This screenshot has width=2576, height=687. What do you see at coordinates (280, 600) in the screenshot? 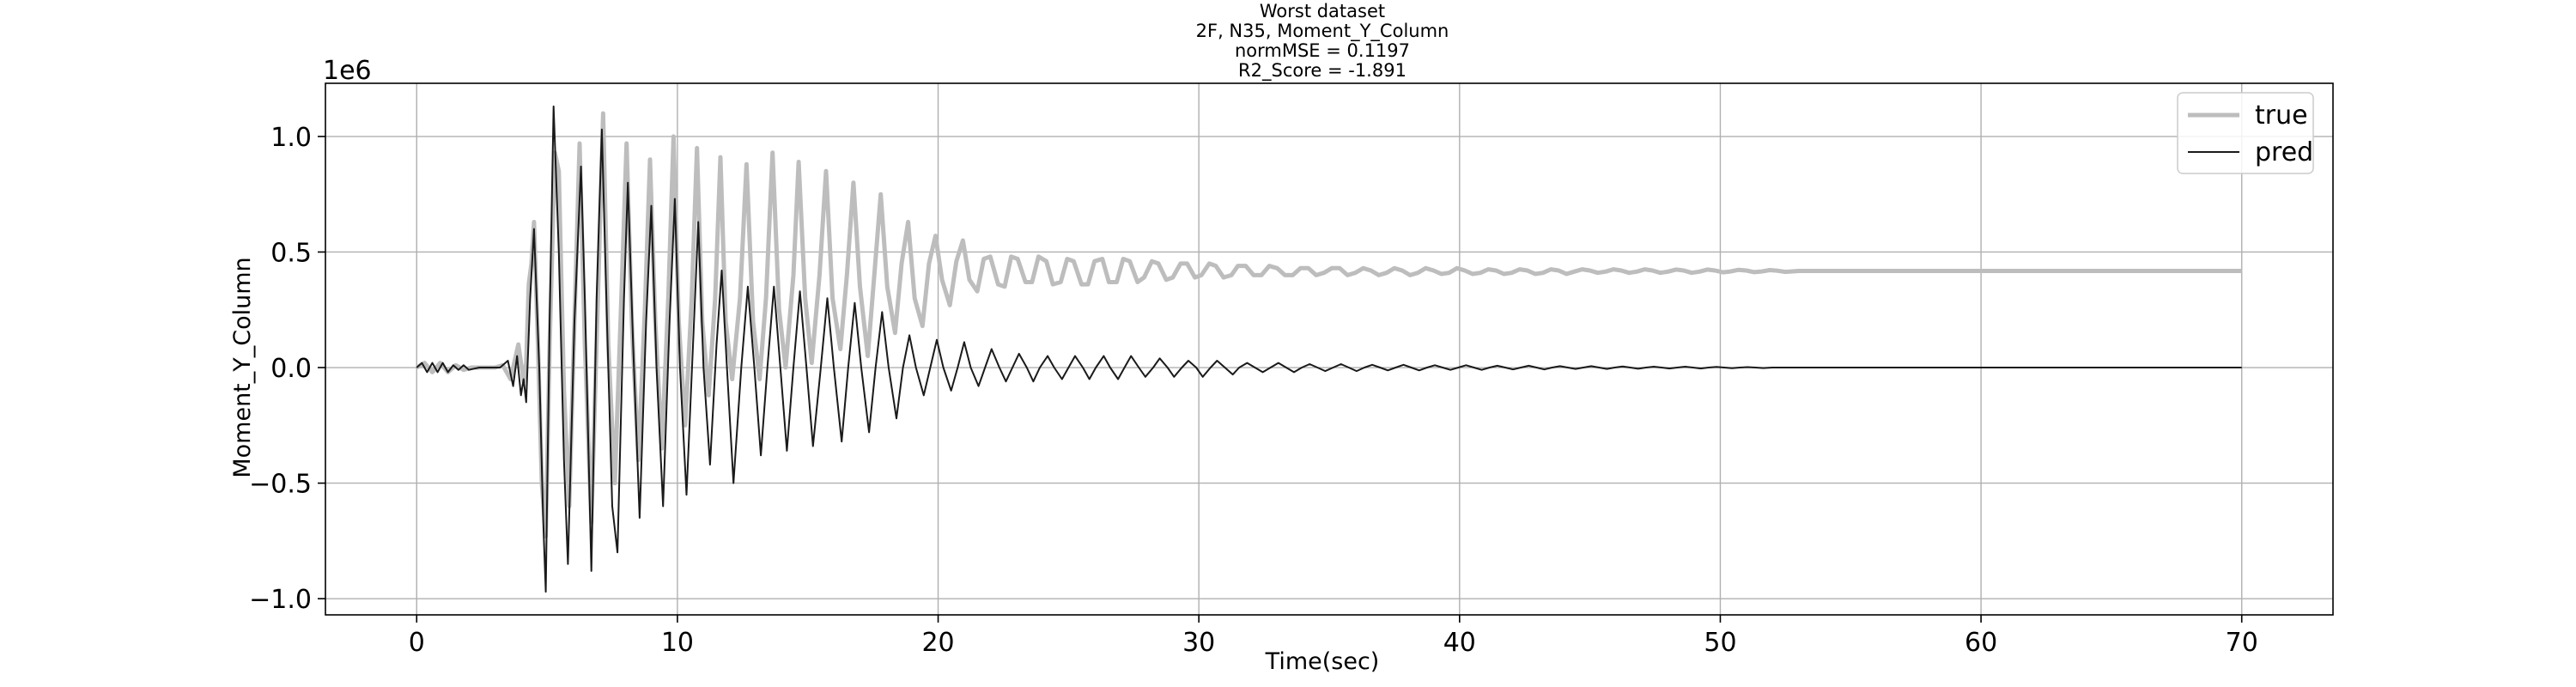
I see `y-tick-label: −1.0` at bounding box center [280, 600].